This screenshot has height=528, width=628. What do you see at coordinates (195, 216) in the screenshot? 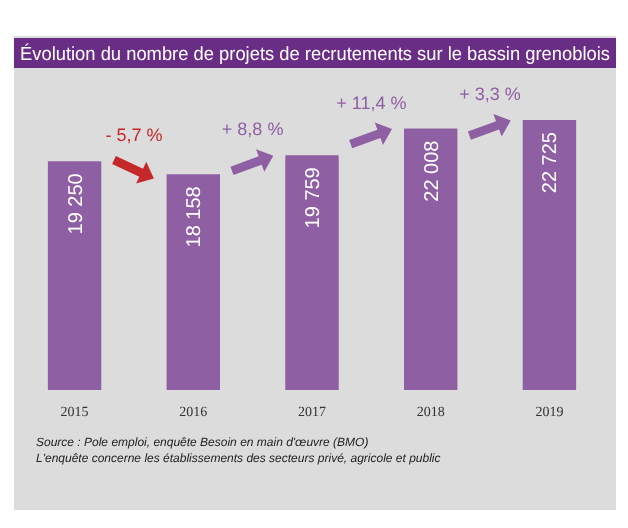
I see `data-label: 18 158` at bounding box center [195, 216].